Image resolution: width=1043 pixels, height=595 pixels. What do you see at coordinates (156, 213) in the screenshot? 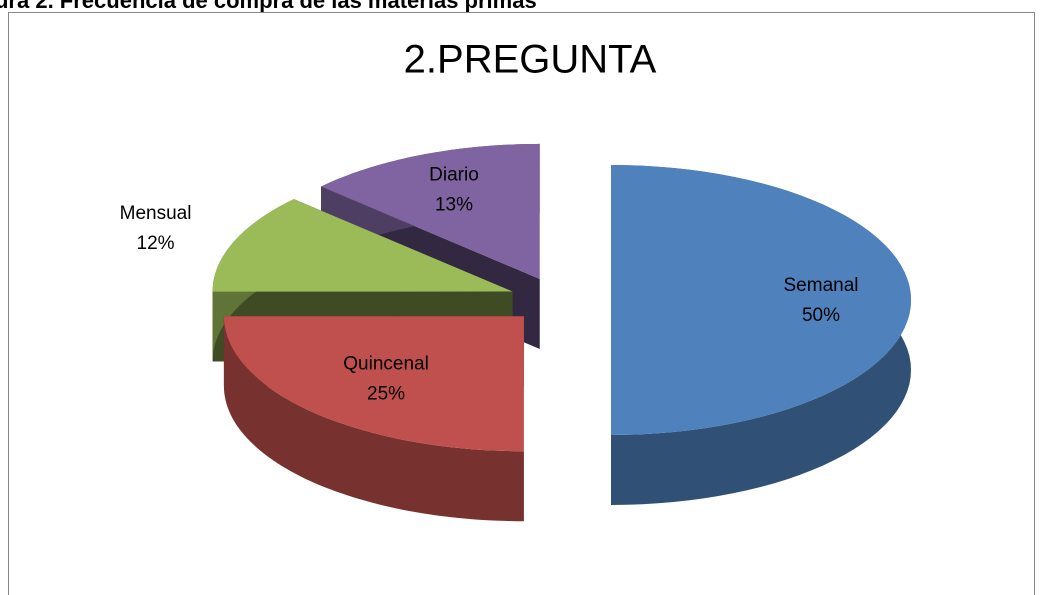
I see `slice-label: Mensual` at bounding box center [156, 213].